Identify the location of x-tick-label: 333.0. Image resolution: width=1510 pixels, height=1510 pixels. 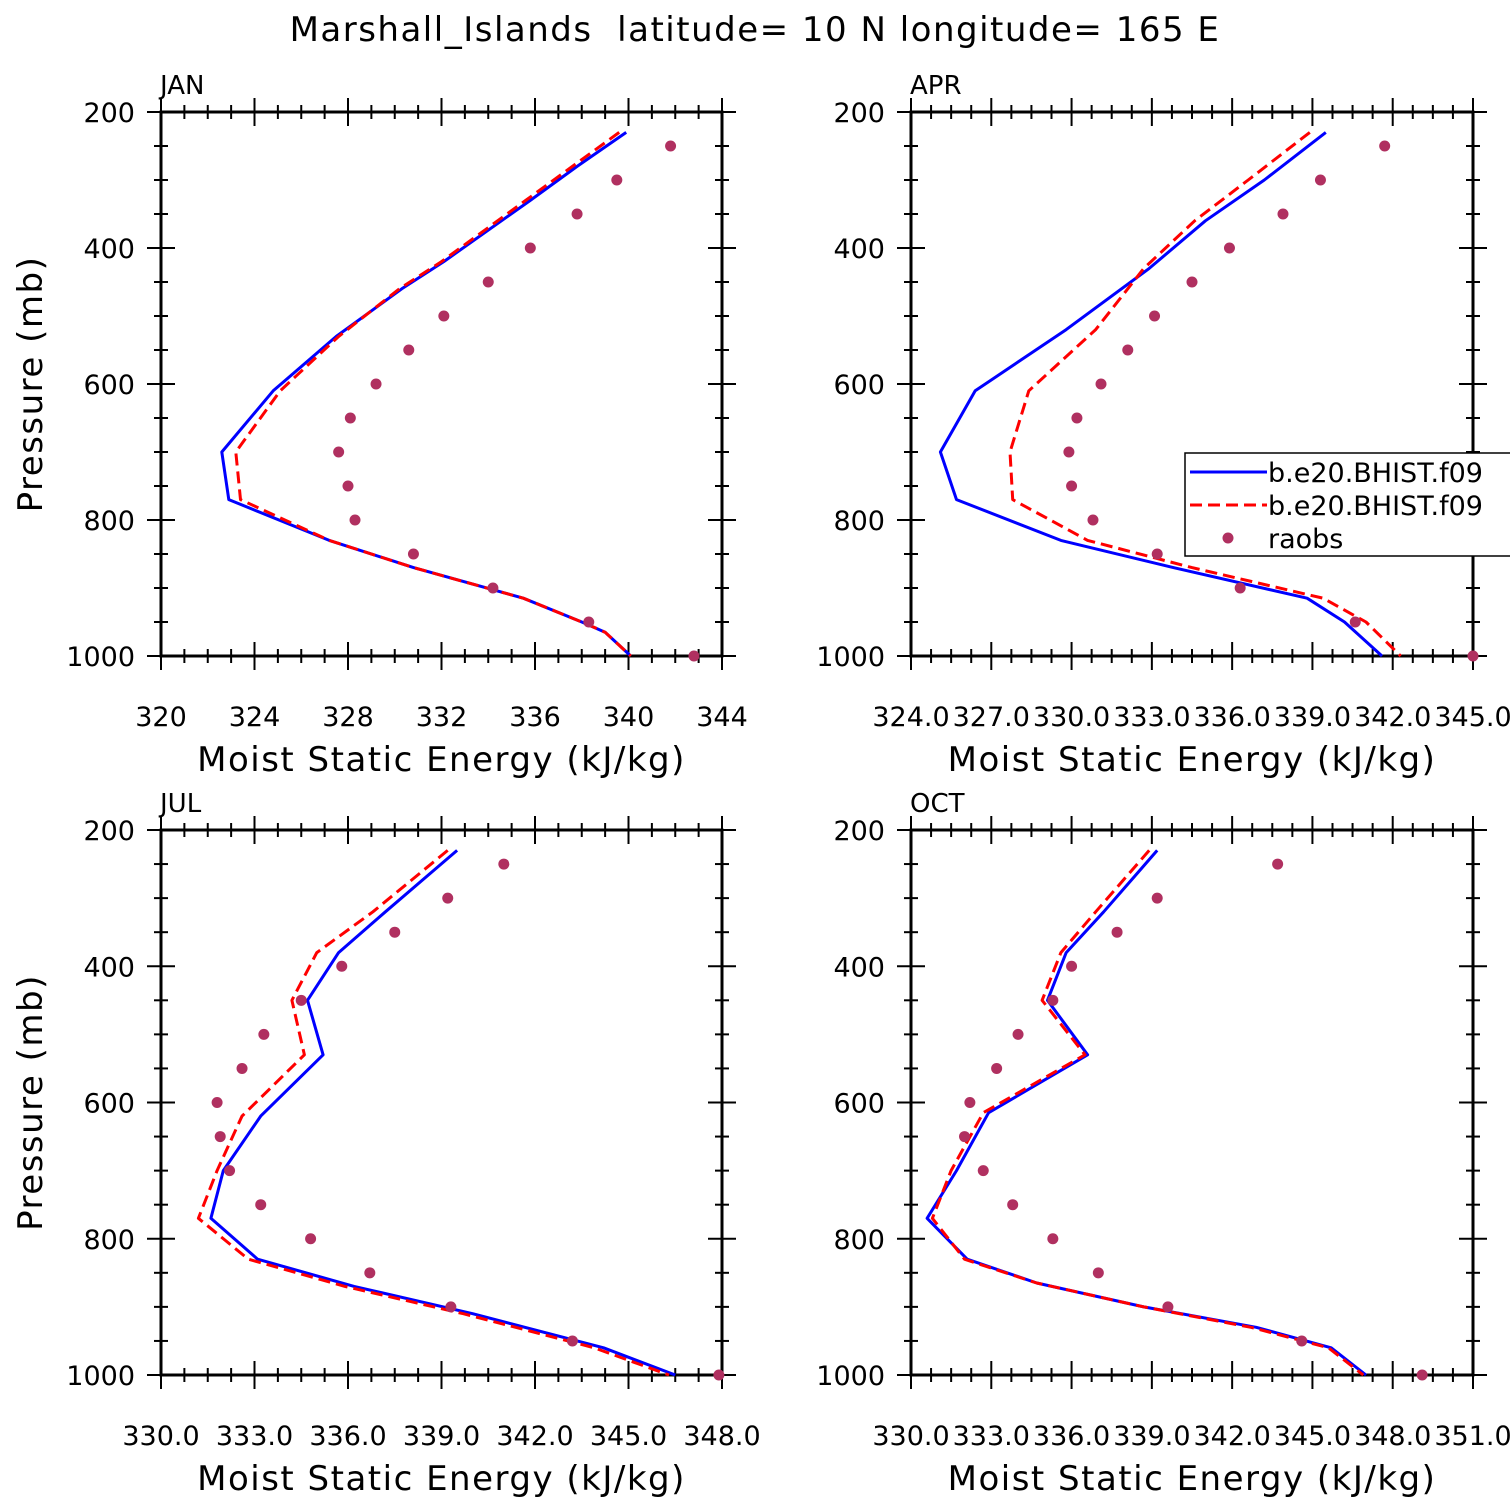
(991, 1436).